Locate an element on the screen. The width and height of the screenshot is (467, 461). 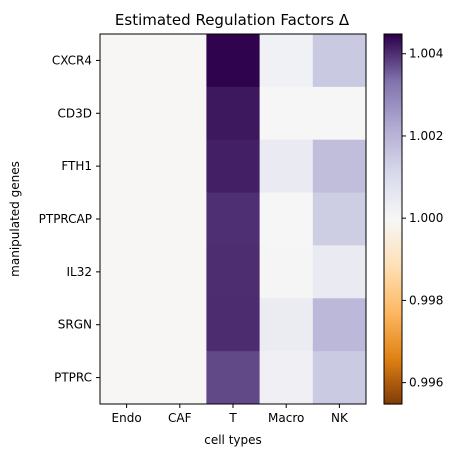
y-tick-label: PTPRC is located at coordinates (73, 378).